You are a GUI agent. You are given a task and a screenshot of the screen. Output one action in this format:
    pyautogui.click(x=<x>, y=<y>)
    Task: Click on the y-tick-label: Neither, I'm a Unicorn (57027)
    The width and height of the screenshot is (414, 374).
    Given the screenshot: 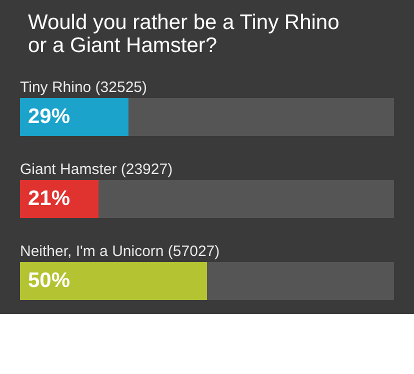 What is the action you would take?
    pyautogui.click(x=120, y=251)
    